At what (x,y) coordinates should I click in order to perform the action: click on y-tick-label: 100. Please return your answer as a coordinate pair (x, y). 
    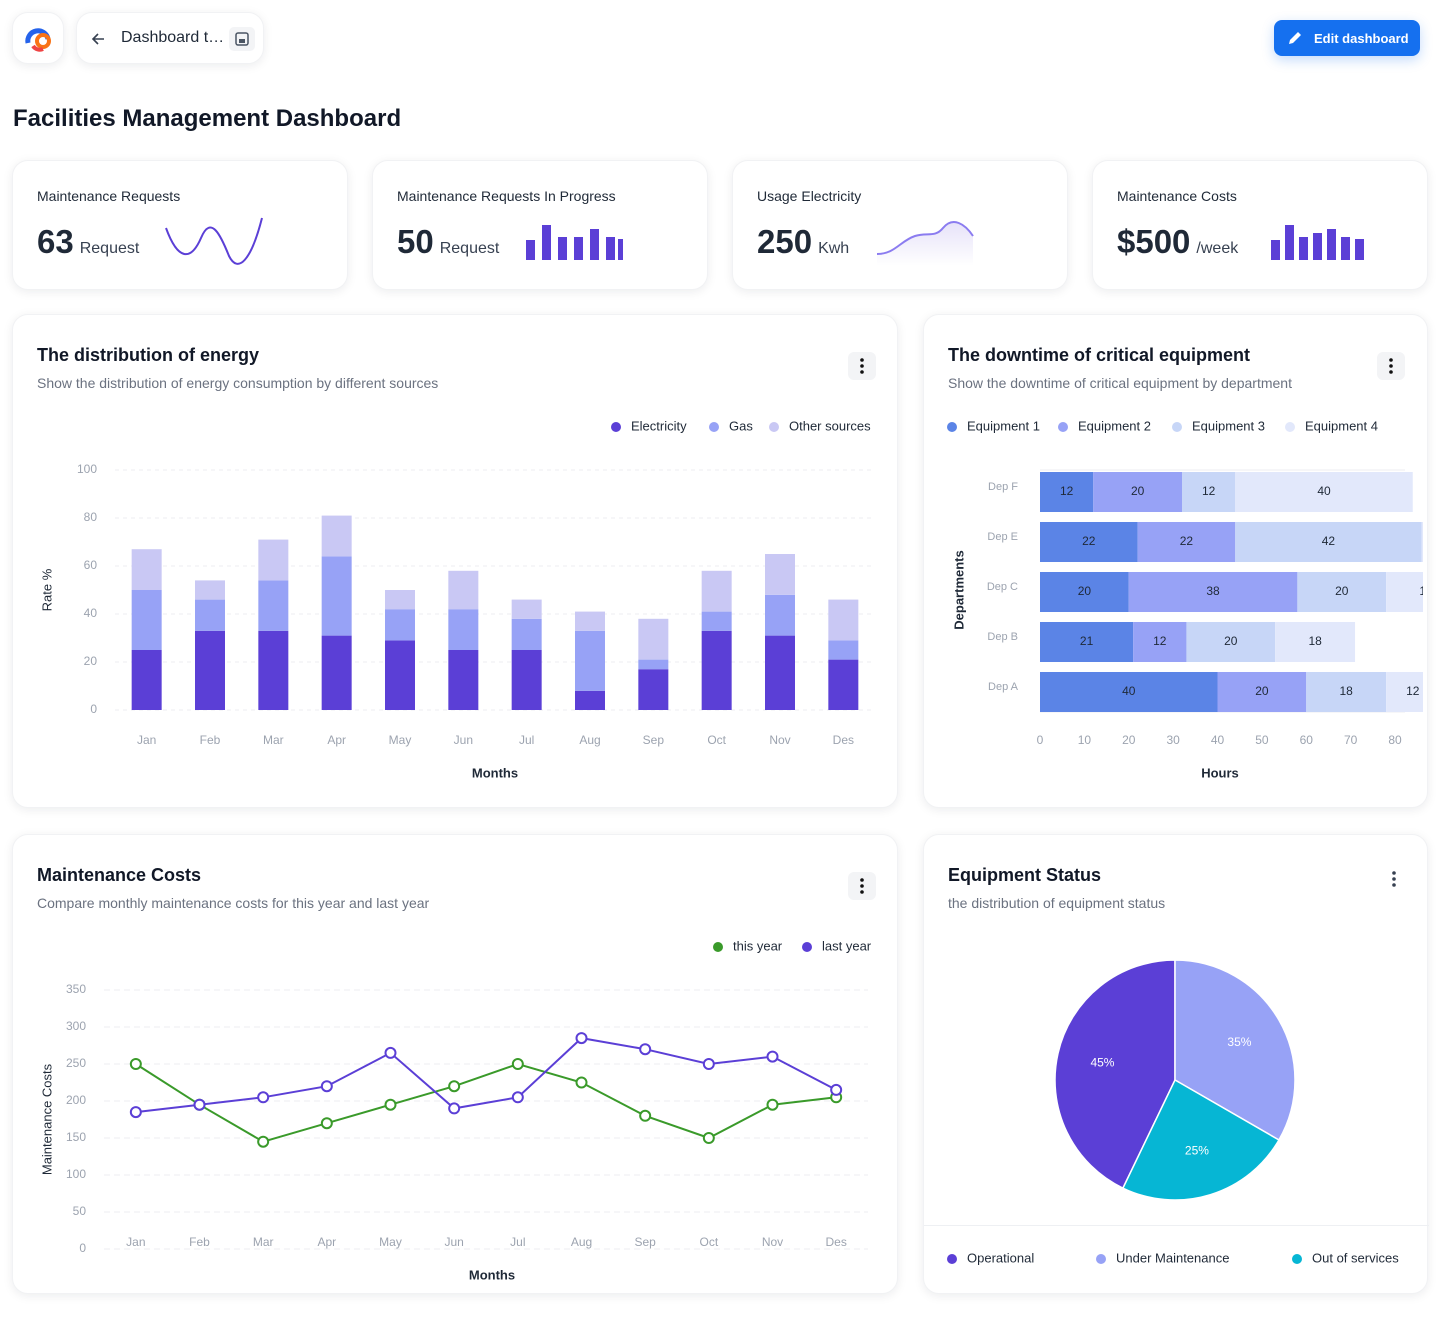
    Looking at the image, I should click on (76, 1174).